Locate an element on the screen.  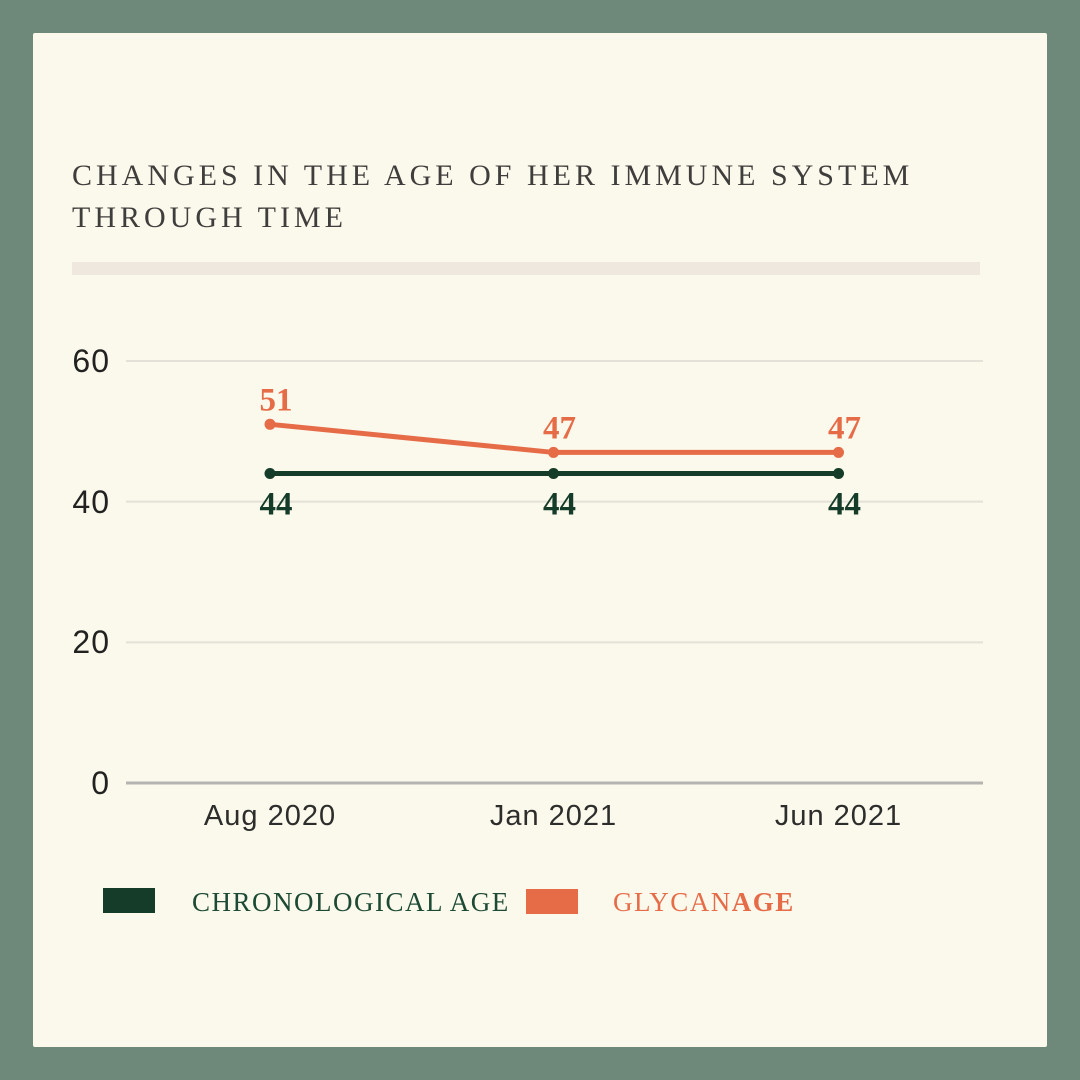
legend-label-glycanage: GLYCANAGE is located at coordinates (704, 902).